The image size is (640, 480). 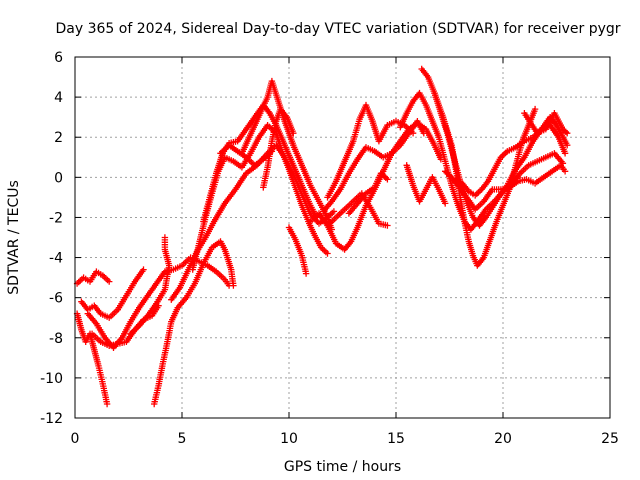 What do you see at coordinates (58, 178) in the screenshot?
I see `y-tick-label: 0` at bounding box center [58, 178].